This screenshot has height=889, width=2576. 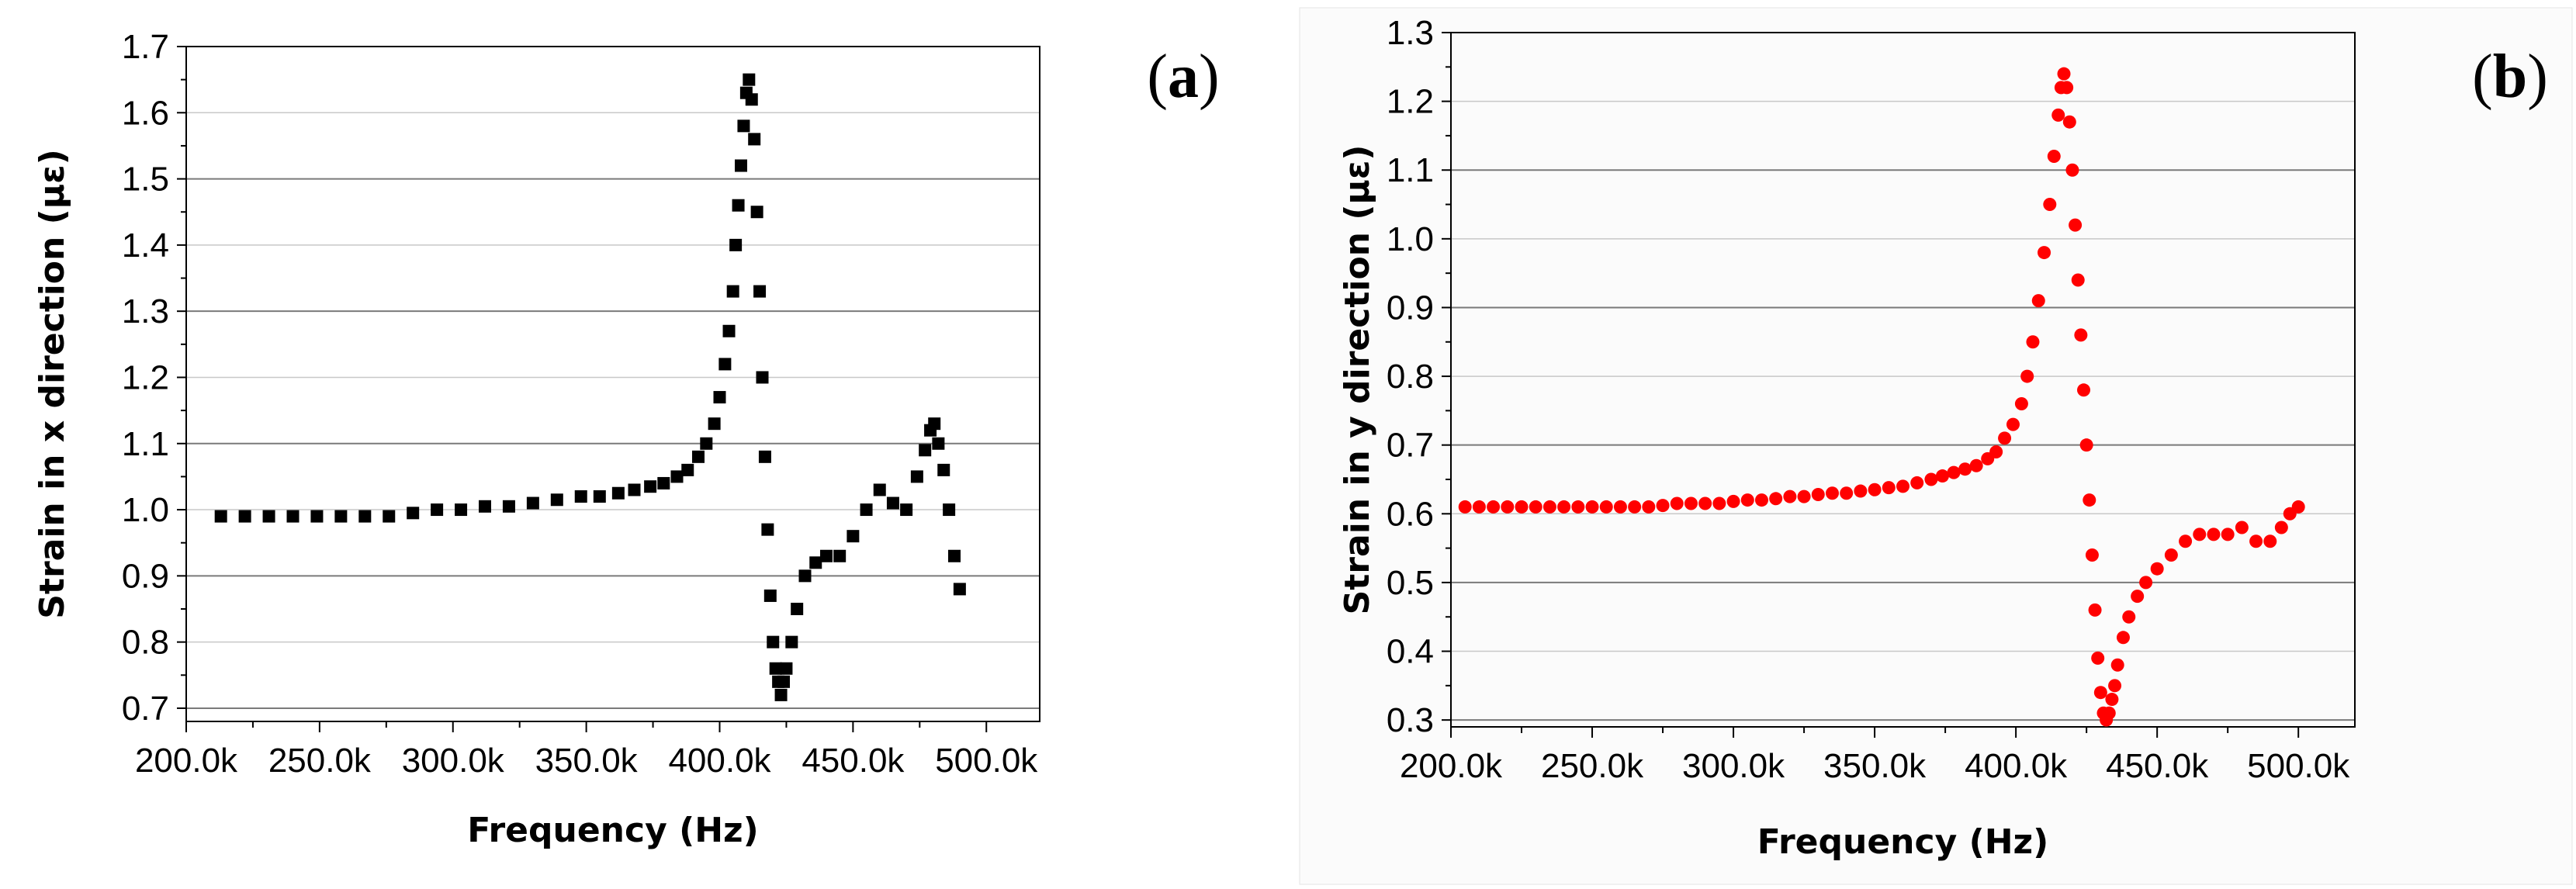 I want to click on x-tick-label: 450.0k, so click(x=853, y=761).